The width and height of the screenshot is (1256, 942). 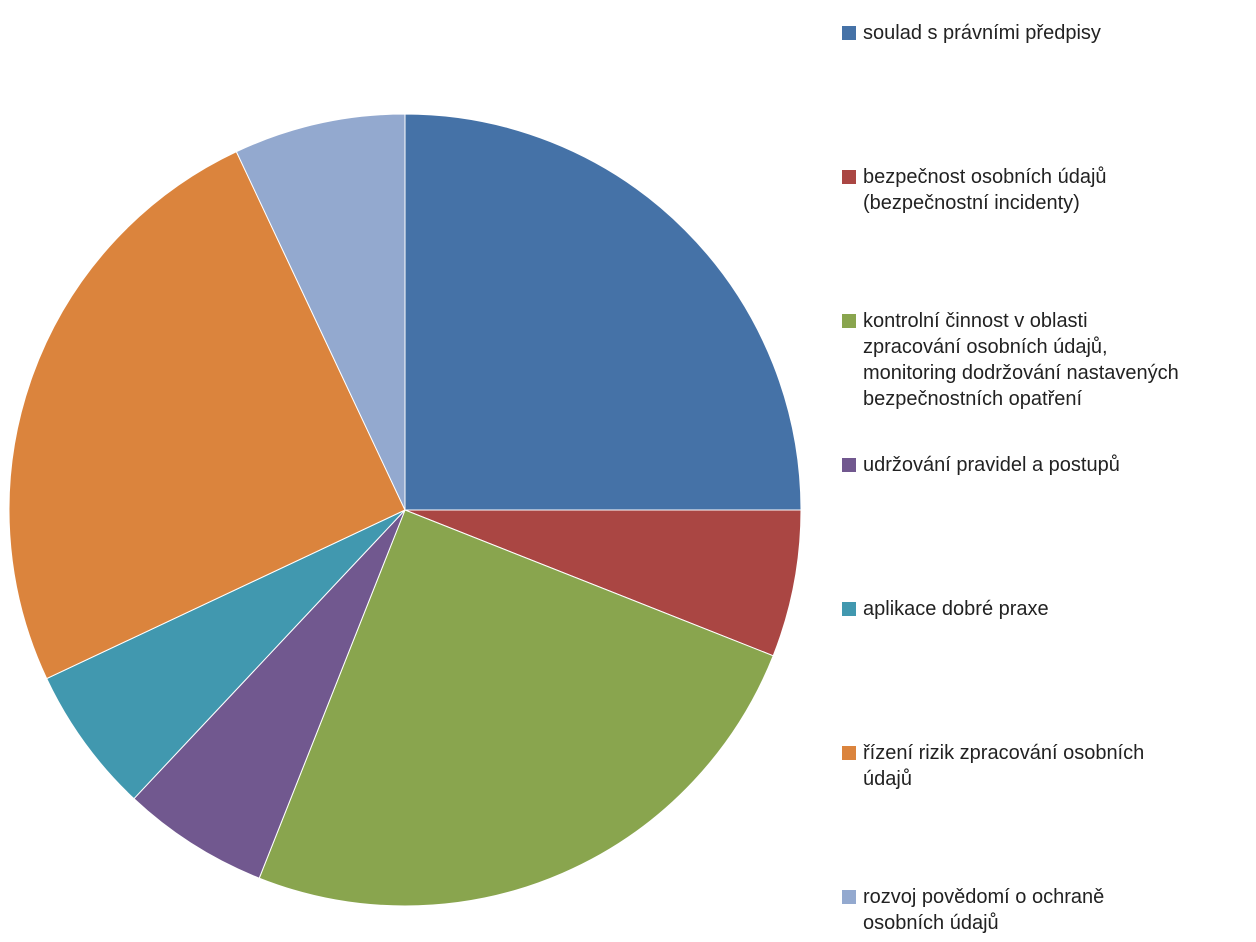 What do you see at coordinates (991, 465) in the screenshot?
I see `legend-label-3: udržování pravidel a postupů` at bounding box center [991, 465].